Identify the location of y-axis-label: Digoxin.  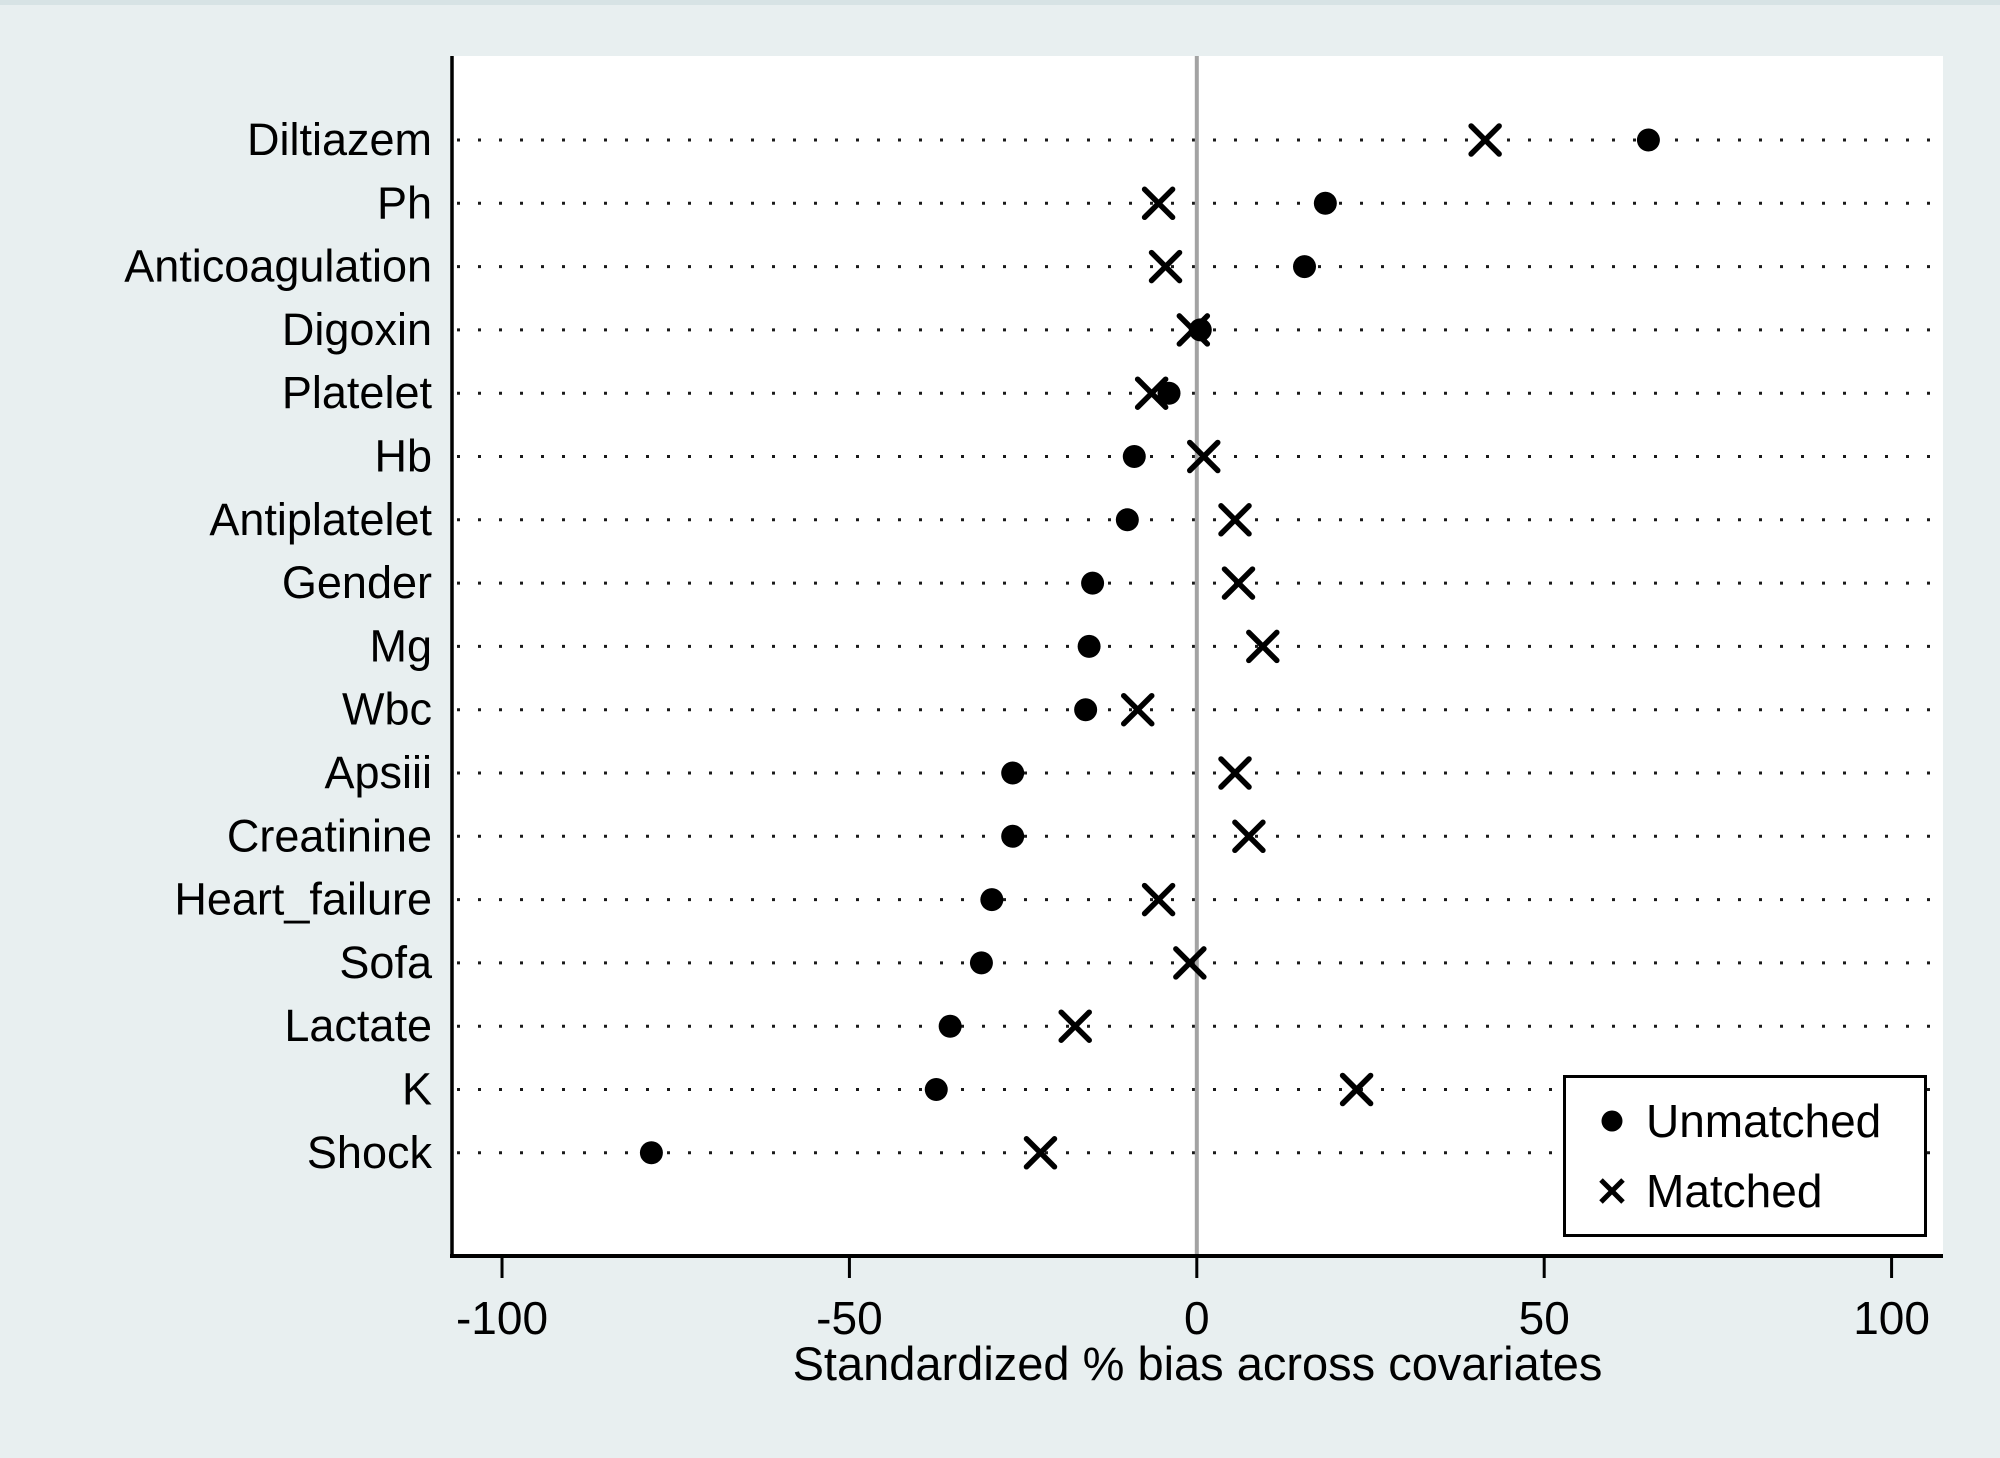
(357, 329).